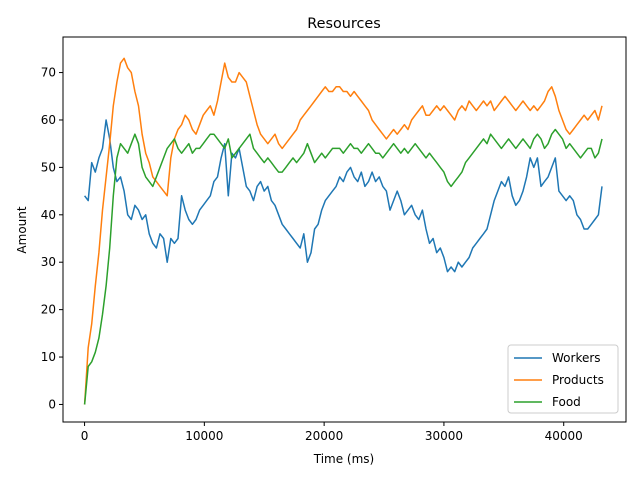  Describe the element at coordinates (52, 238) in the screenshot. I see `y-axis: 0 10 20 30 40 50 60 70` at that location.